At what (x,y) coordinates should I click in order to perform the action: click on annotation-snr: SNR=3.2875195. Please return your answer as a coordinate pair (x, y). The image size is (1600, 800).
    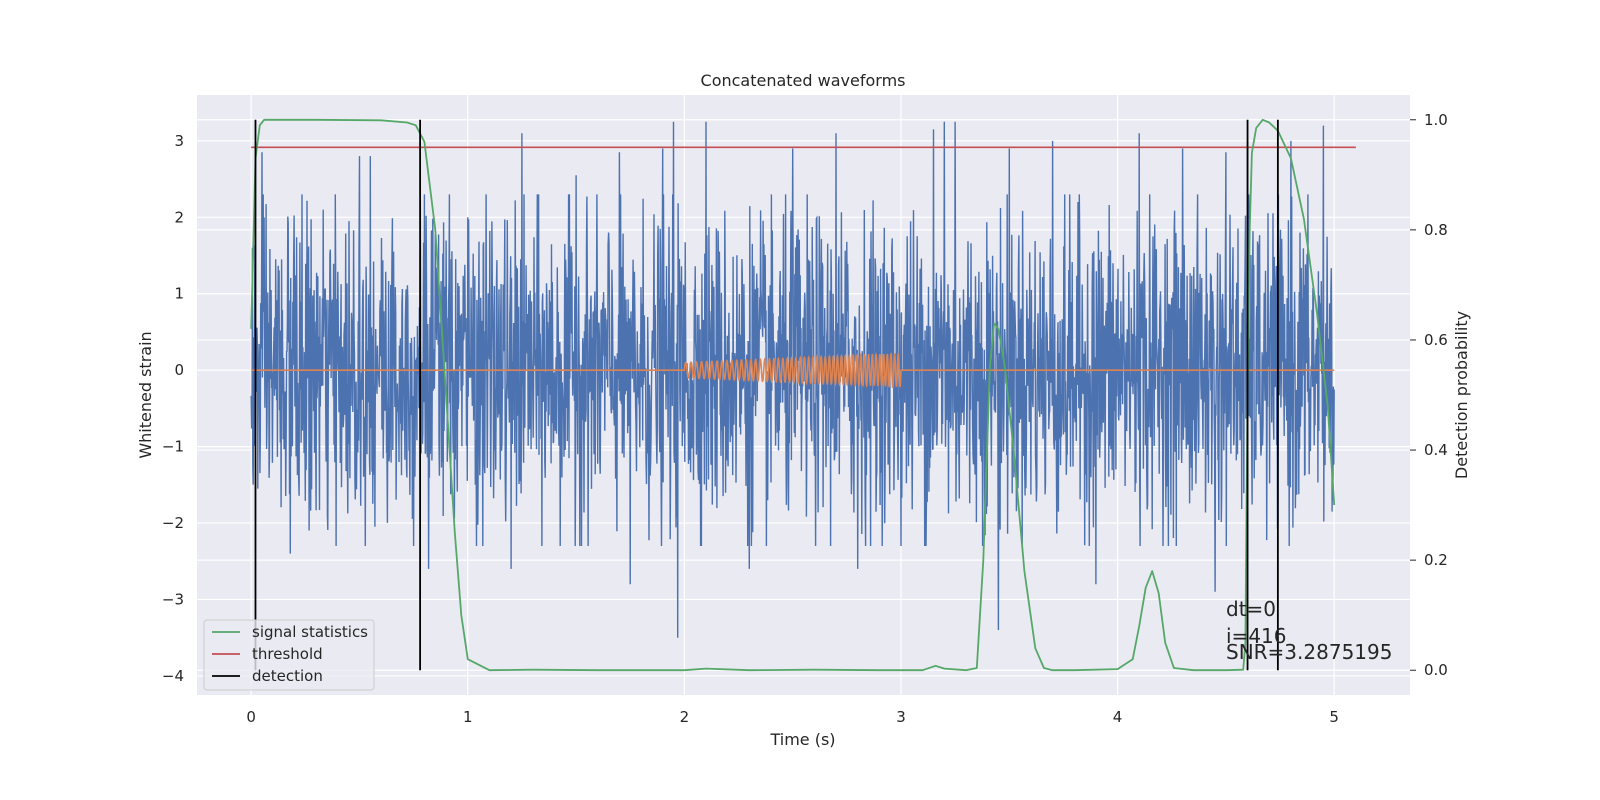
    Looking at the image, I should click on (1309, 652).